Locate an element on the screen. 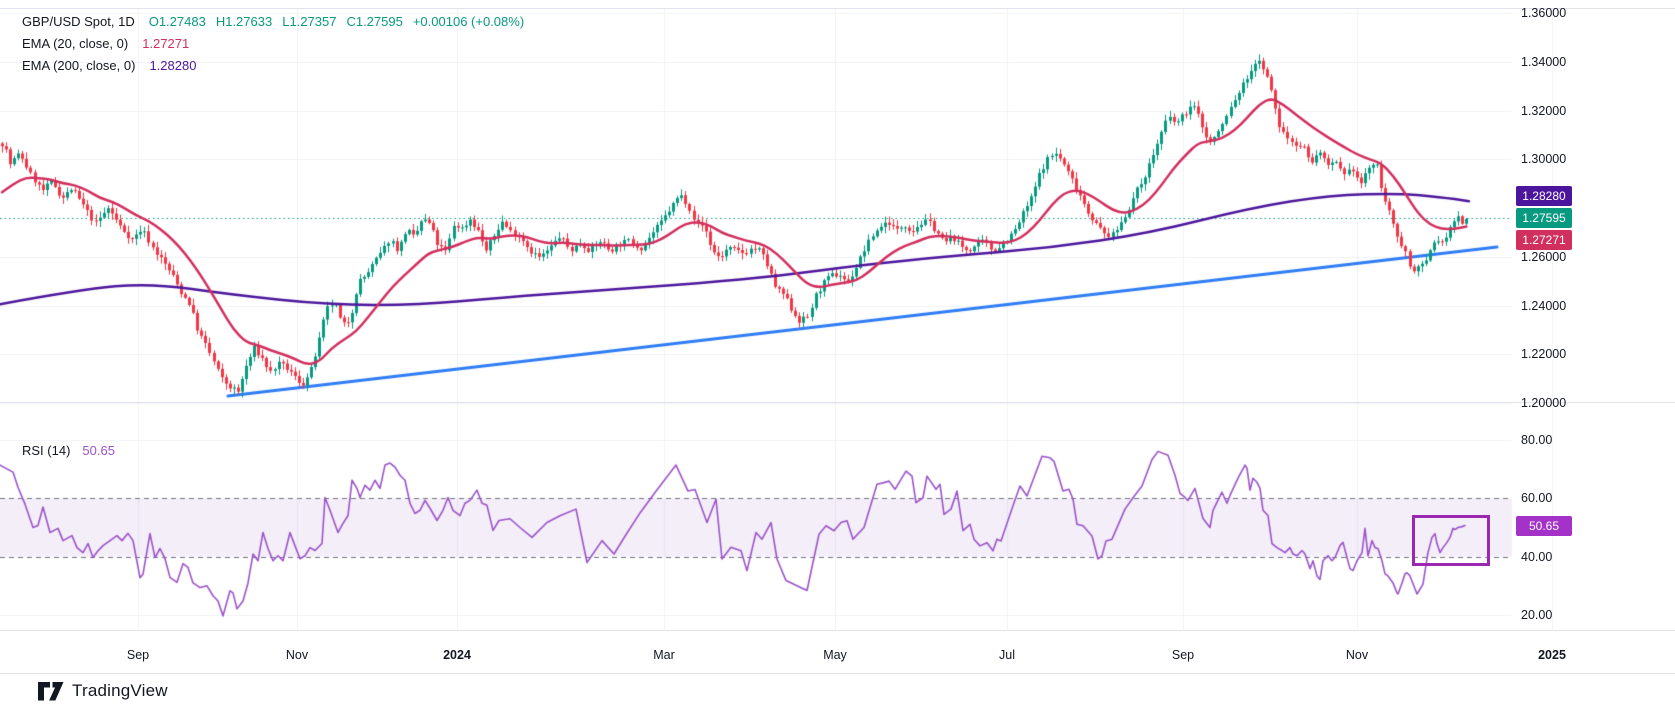 Image resolution: width=1675 pixels, height=718 pixels. time-tick-label: 2025 is located at coordinates (1552, 655).